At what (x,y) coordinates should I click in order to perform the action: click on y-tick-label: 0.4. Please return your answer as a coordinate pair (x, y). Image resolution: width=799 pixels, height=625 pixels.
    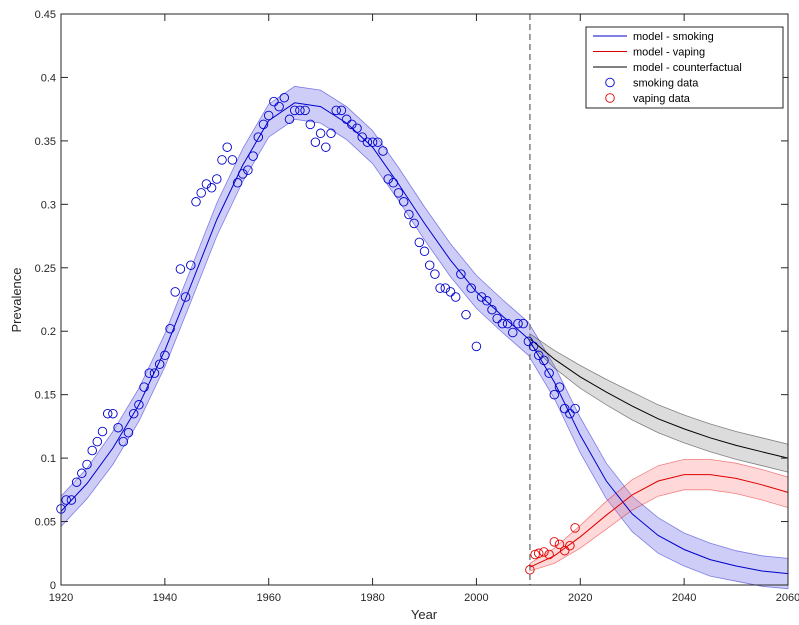
    Looking at the image, I should click on (48, 78).